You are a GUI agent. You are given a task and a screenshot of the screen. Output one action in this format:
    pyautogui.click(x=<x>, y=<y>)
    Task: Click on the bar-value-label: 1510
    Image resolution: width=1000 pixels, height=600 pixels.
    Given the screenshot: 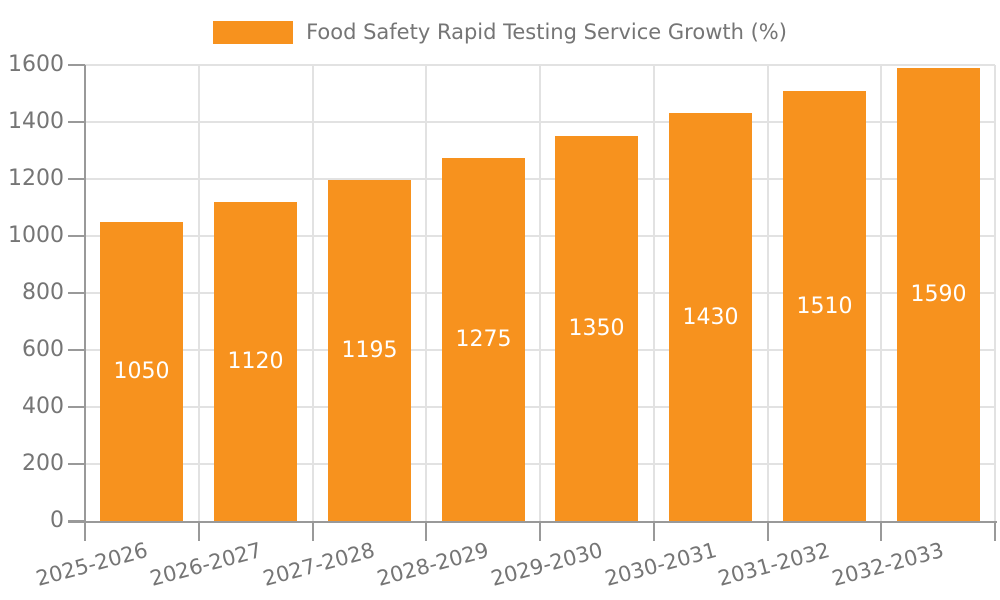 What is the action you would take?
    pyautogui.click(x=824, y=306)
    